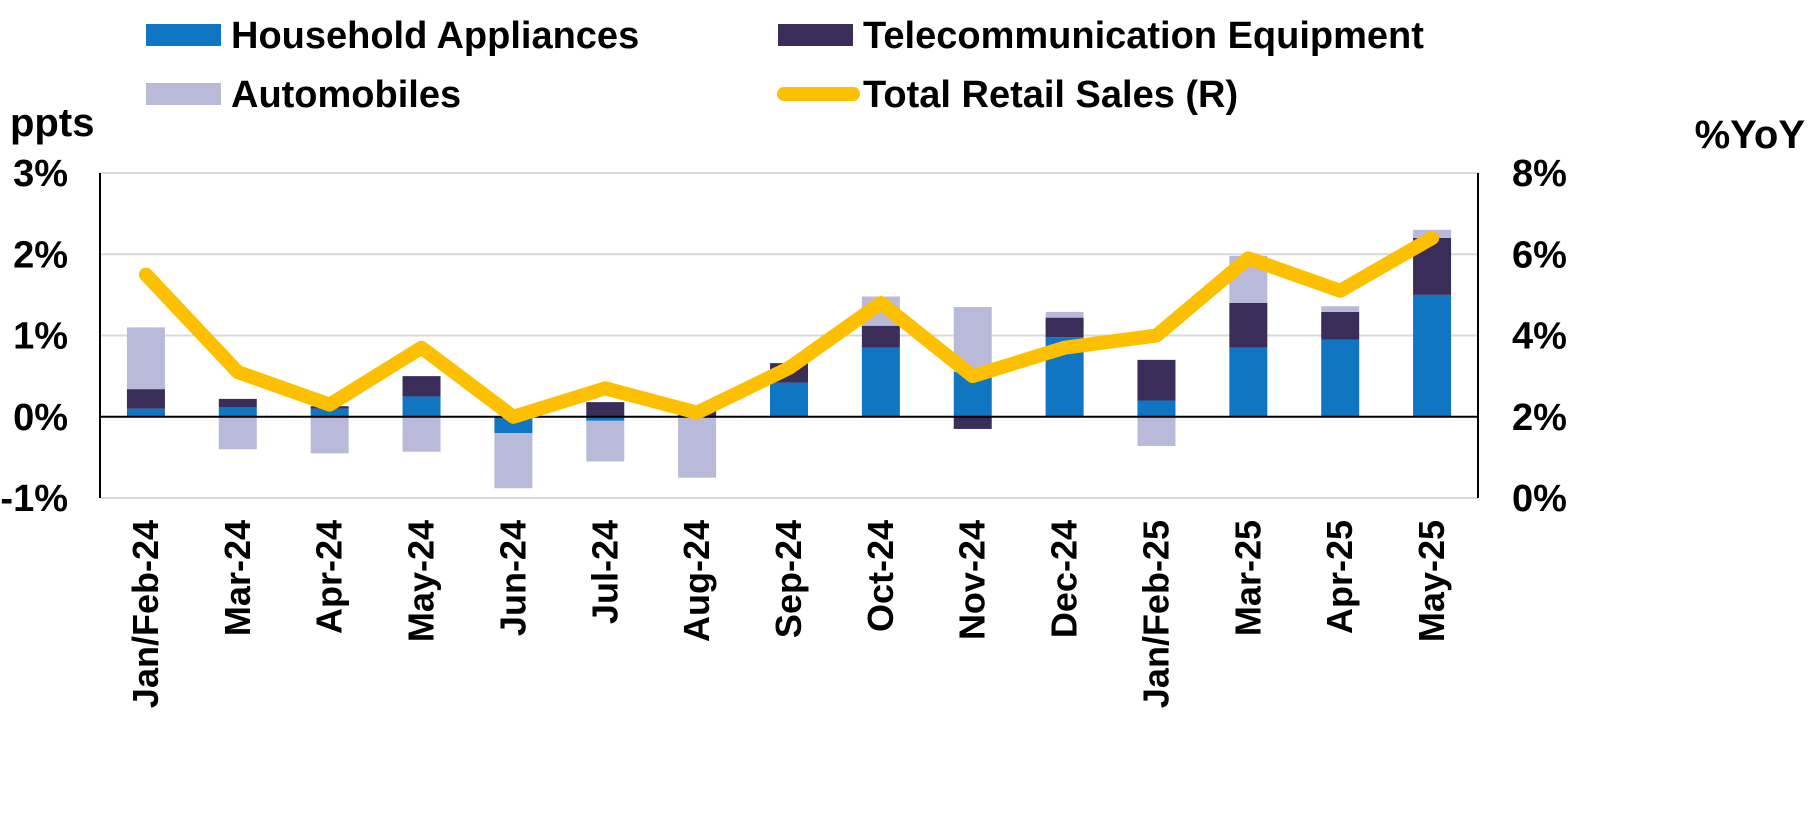  I want to click on legend-swatch-household-appliances, so click(183, 35).